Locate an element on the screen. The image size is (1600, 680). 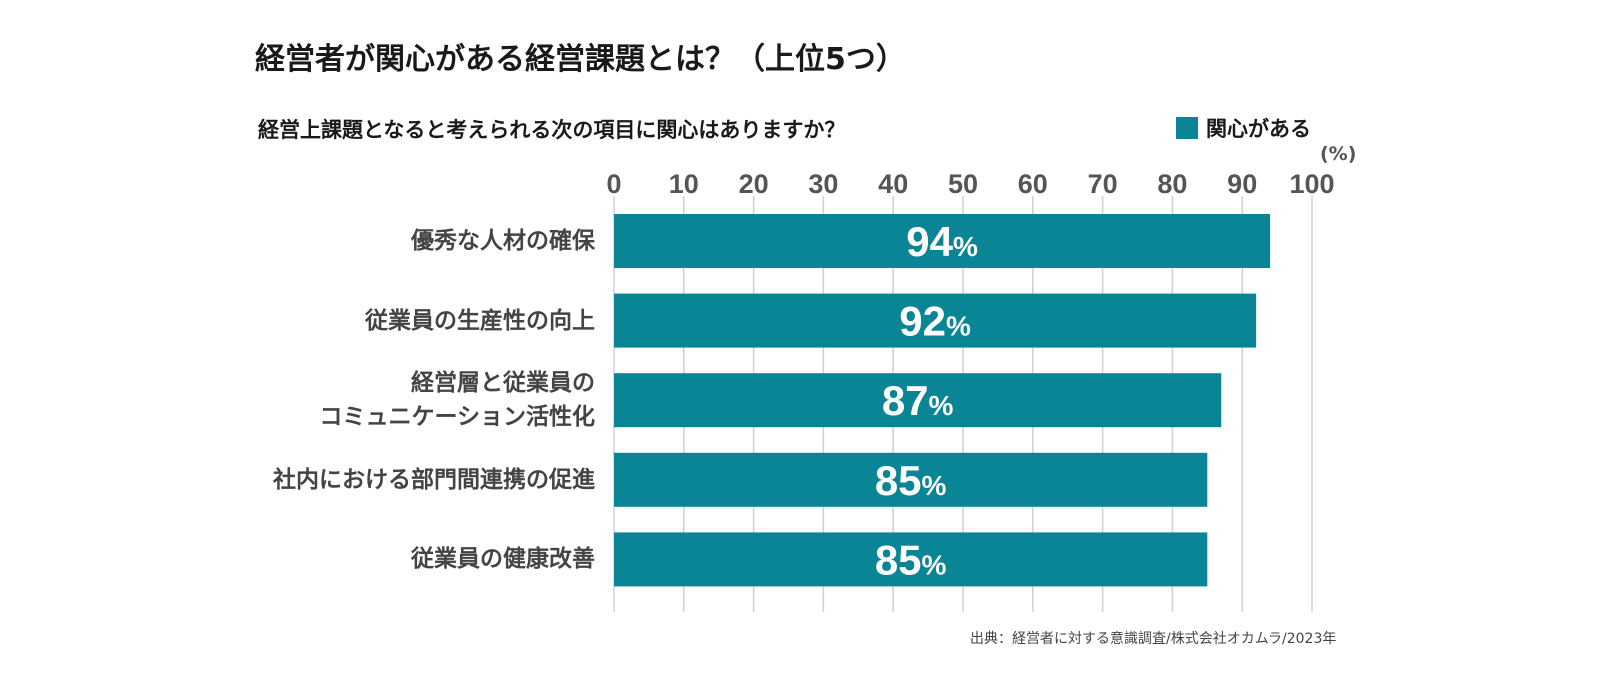
bar-data-label: 94% is located at coordinates (942, 241).